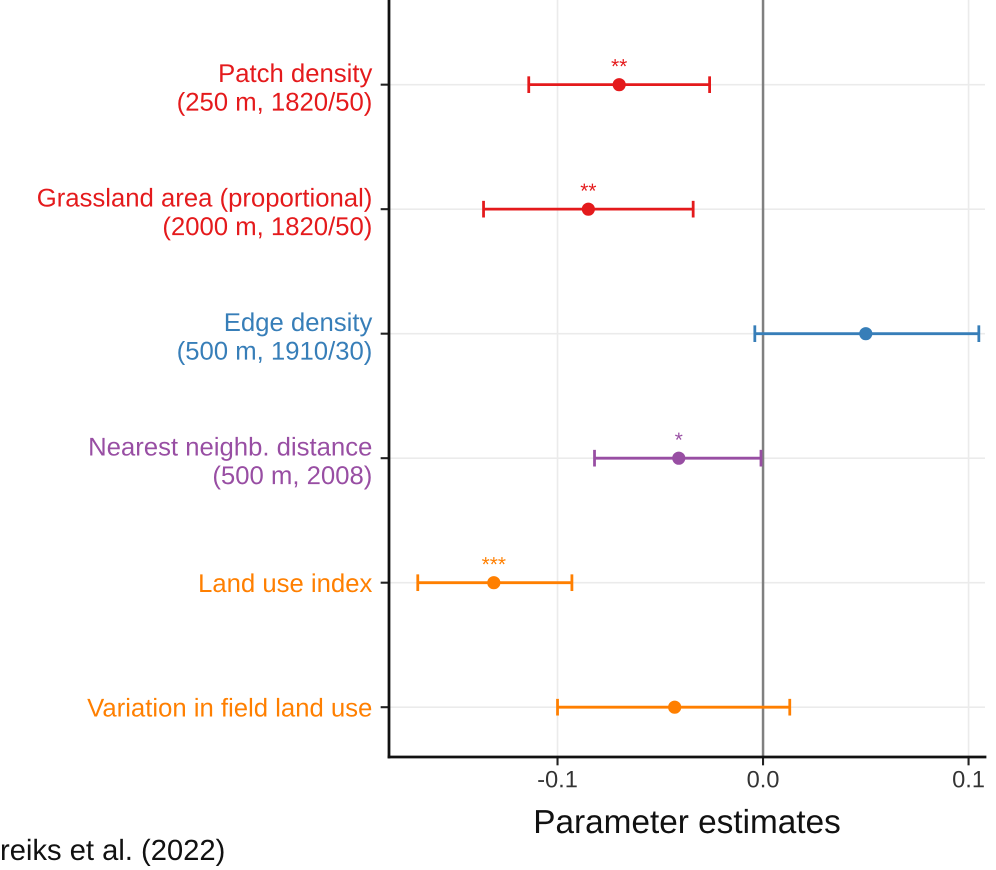  What do you see at coordinates (679, 436) in the screenshot?
I see `annotation: *` at bounding box center [679, 436].